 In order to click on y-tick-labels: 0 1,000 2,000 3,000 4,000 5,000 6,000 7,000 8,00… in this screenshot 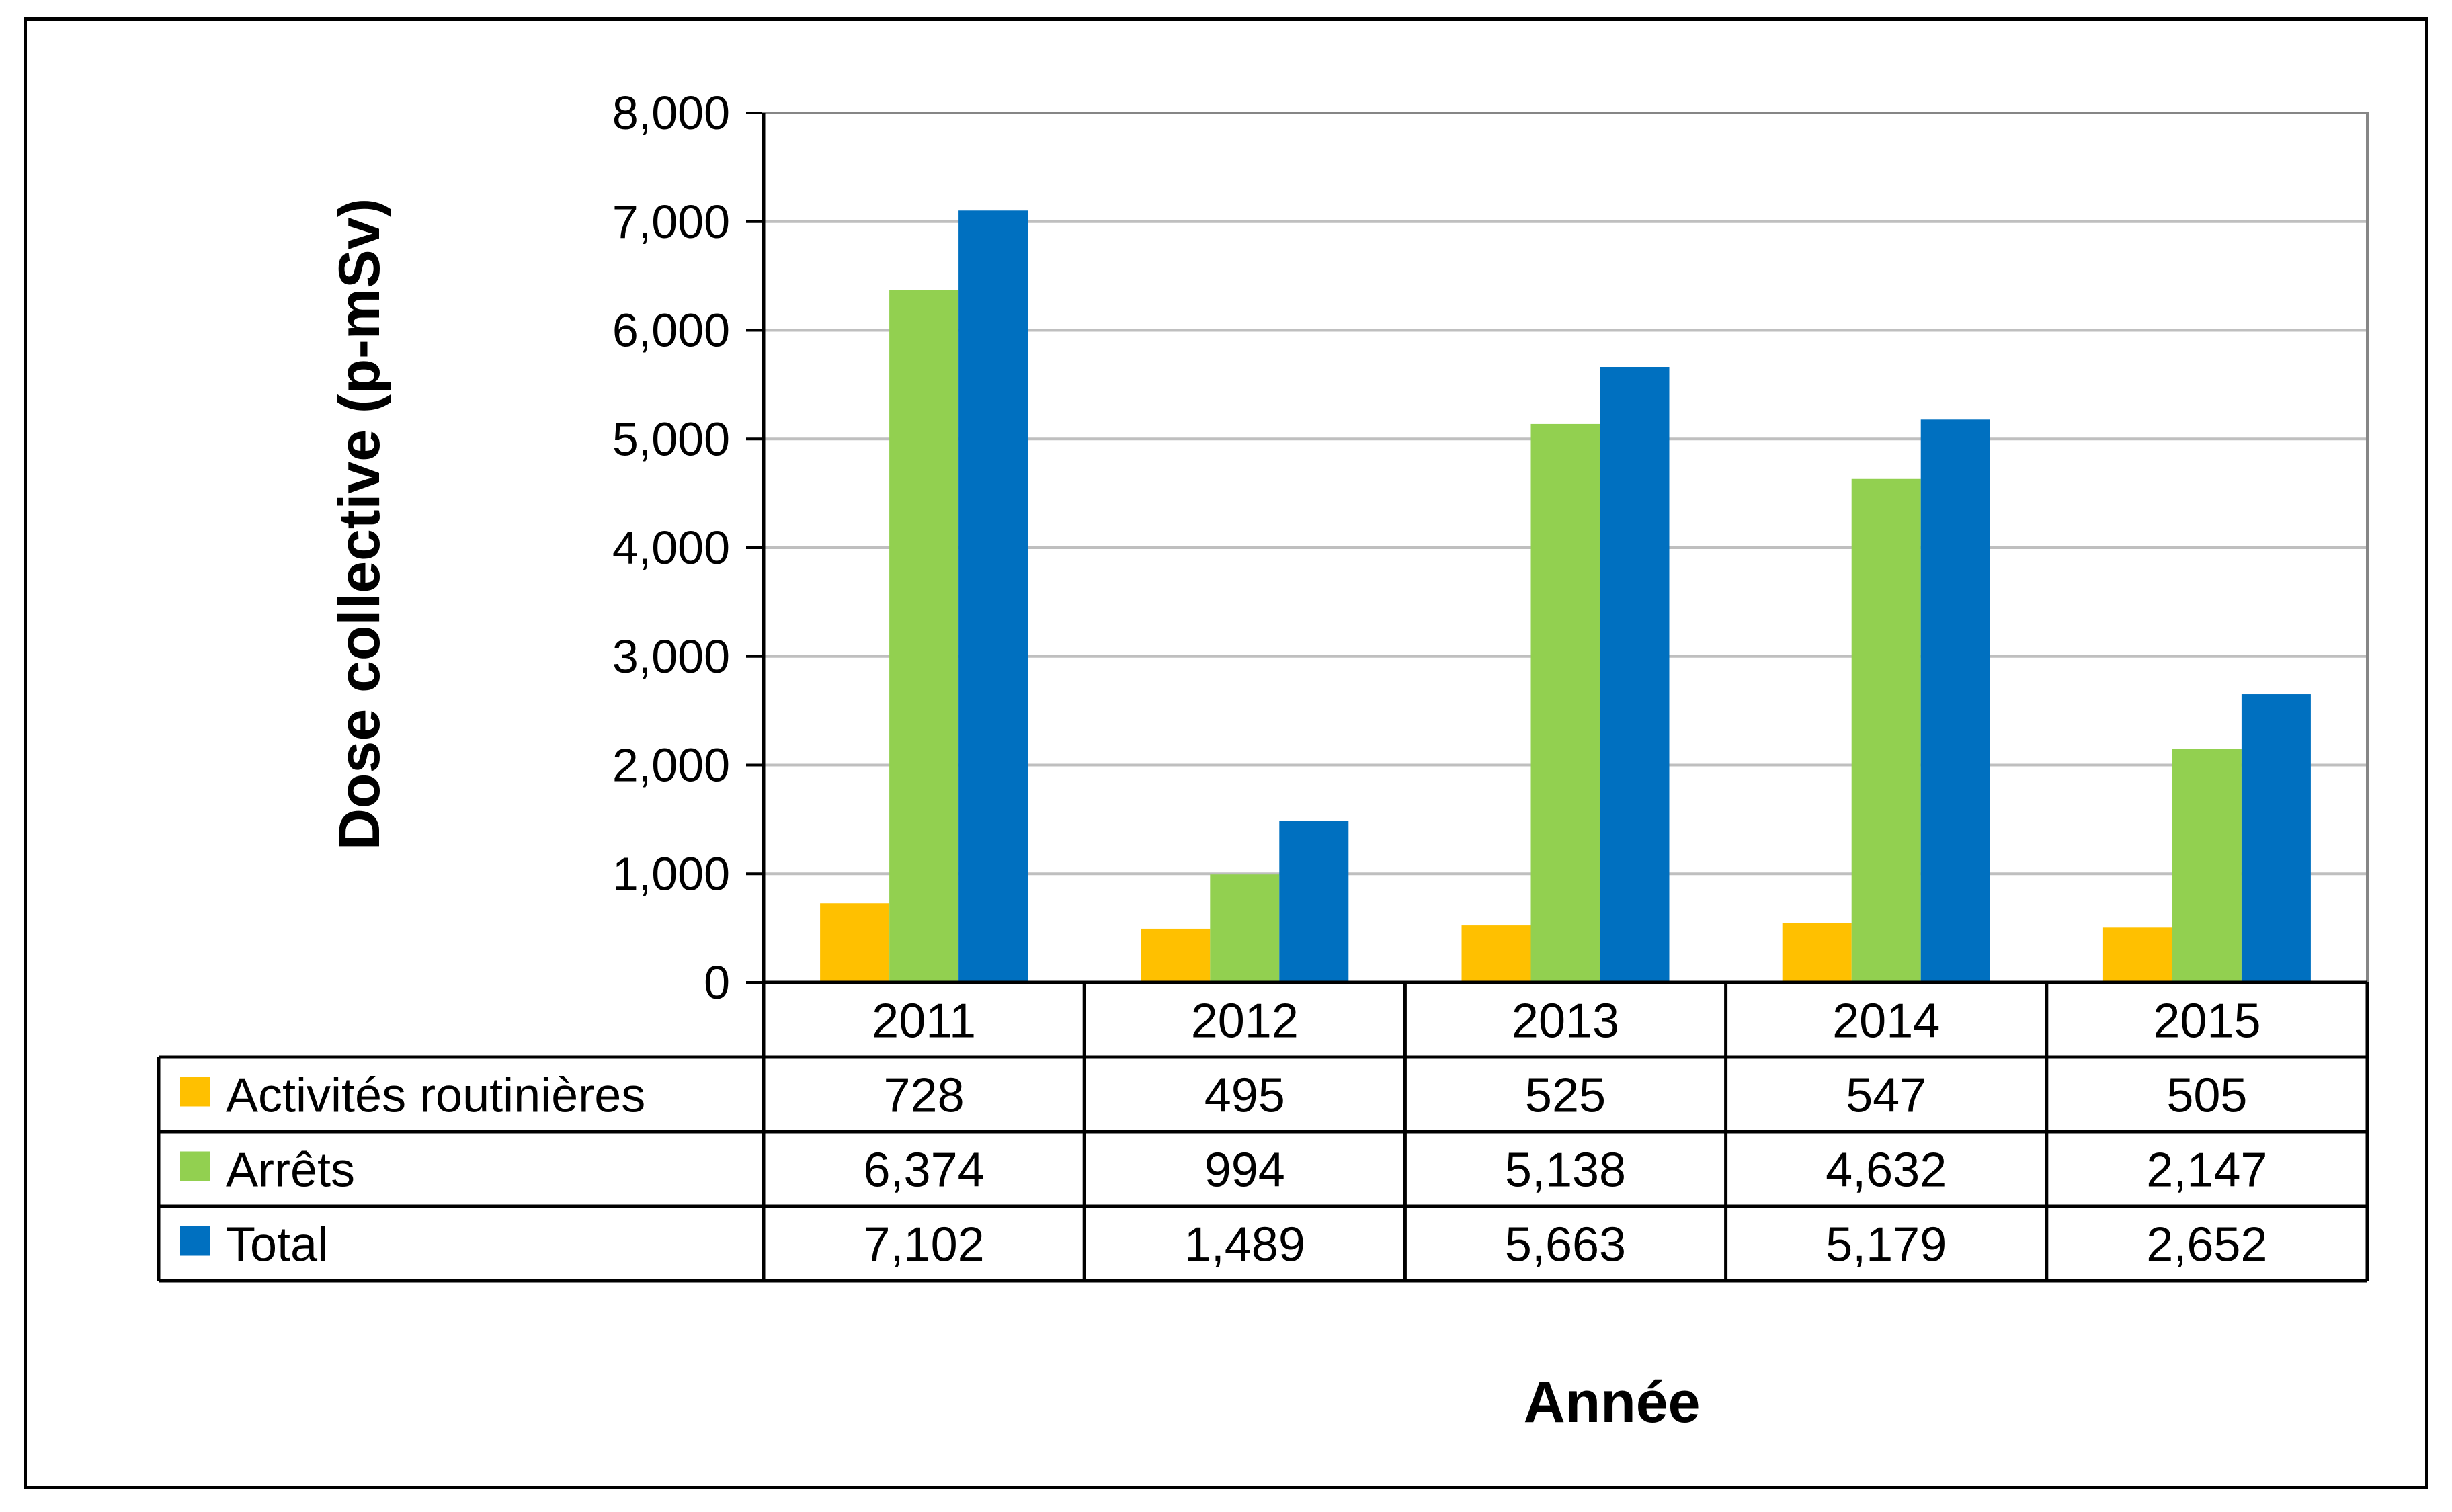, I will do `click(671, 548)`.